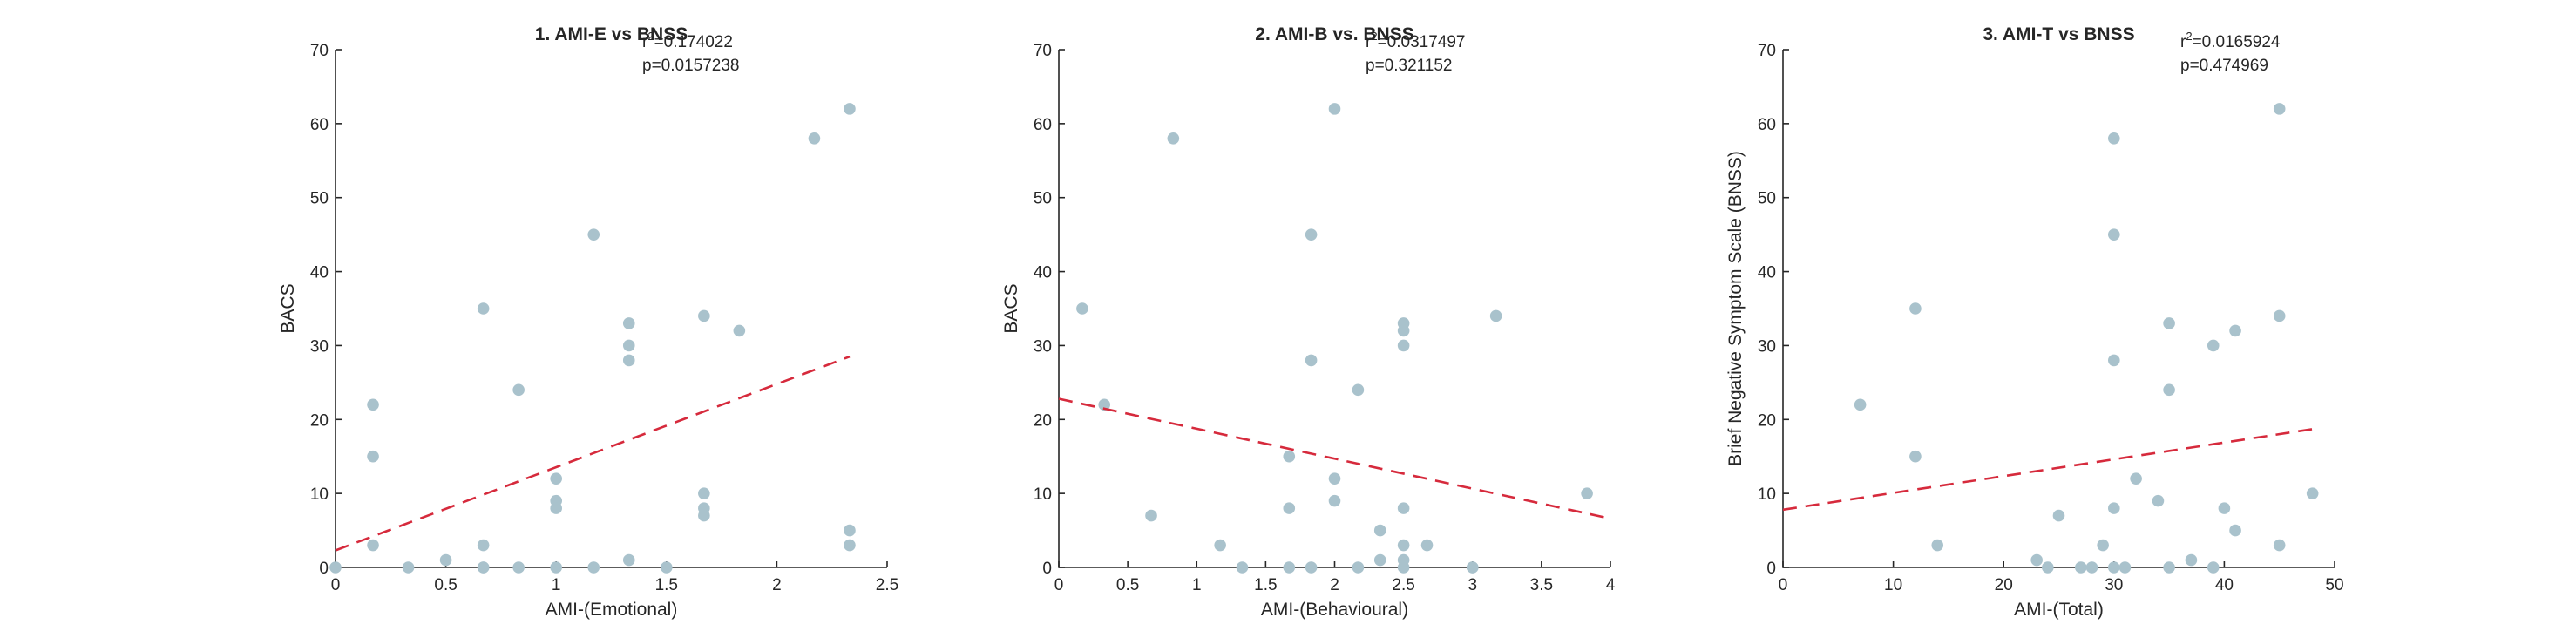 The width and height of the screenshot is (2576, 638). I want to click on x-tick-label: 40, so click(2224, 585).